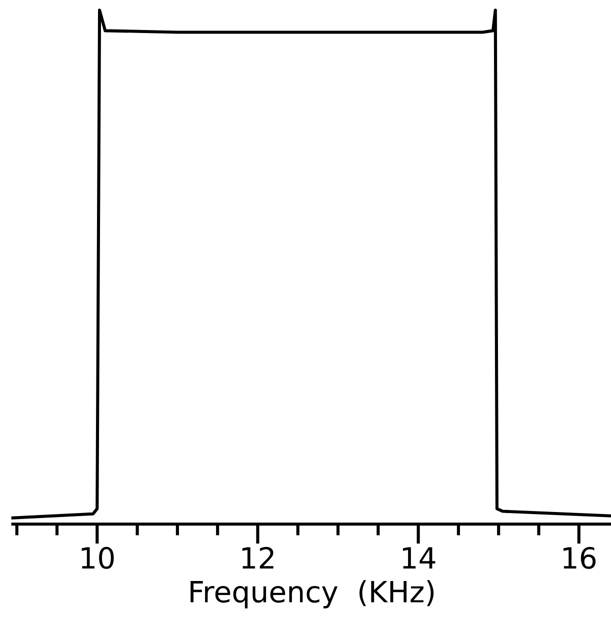 This screenshot has width=611, height=633. I want to click on x-tick-label: 10, so click(98, 557).